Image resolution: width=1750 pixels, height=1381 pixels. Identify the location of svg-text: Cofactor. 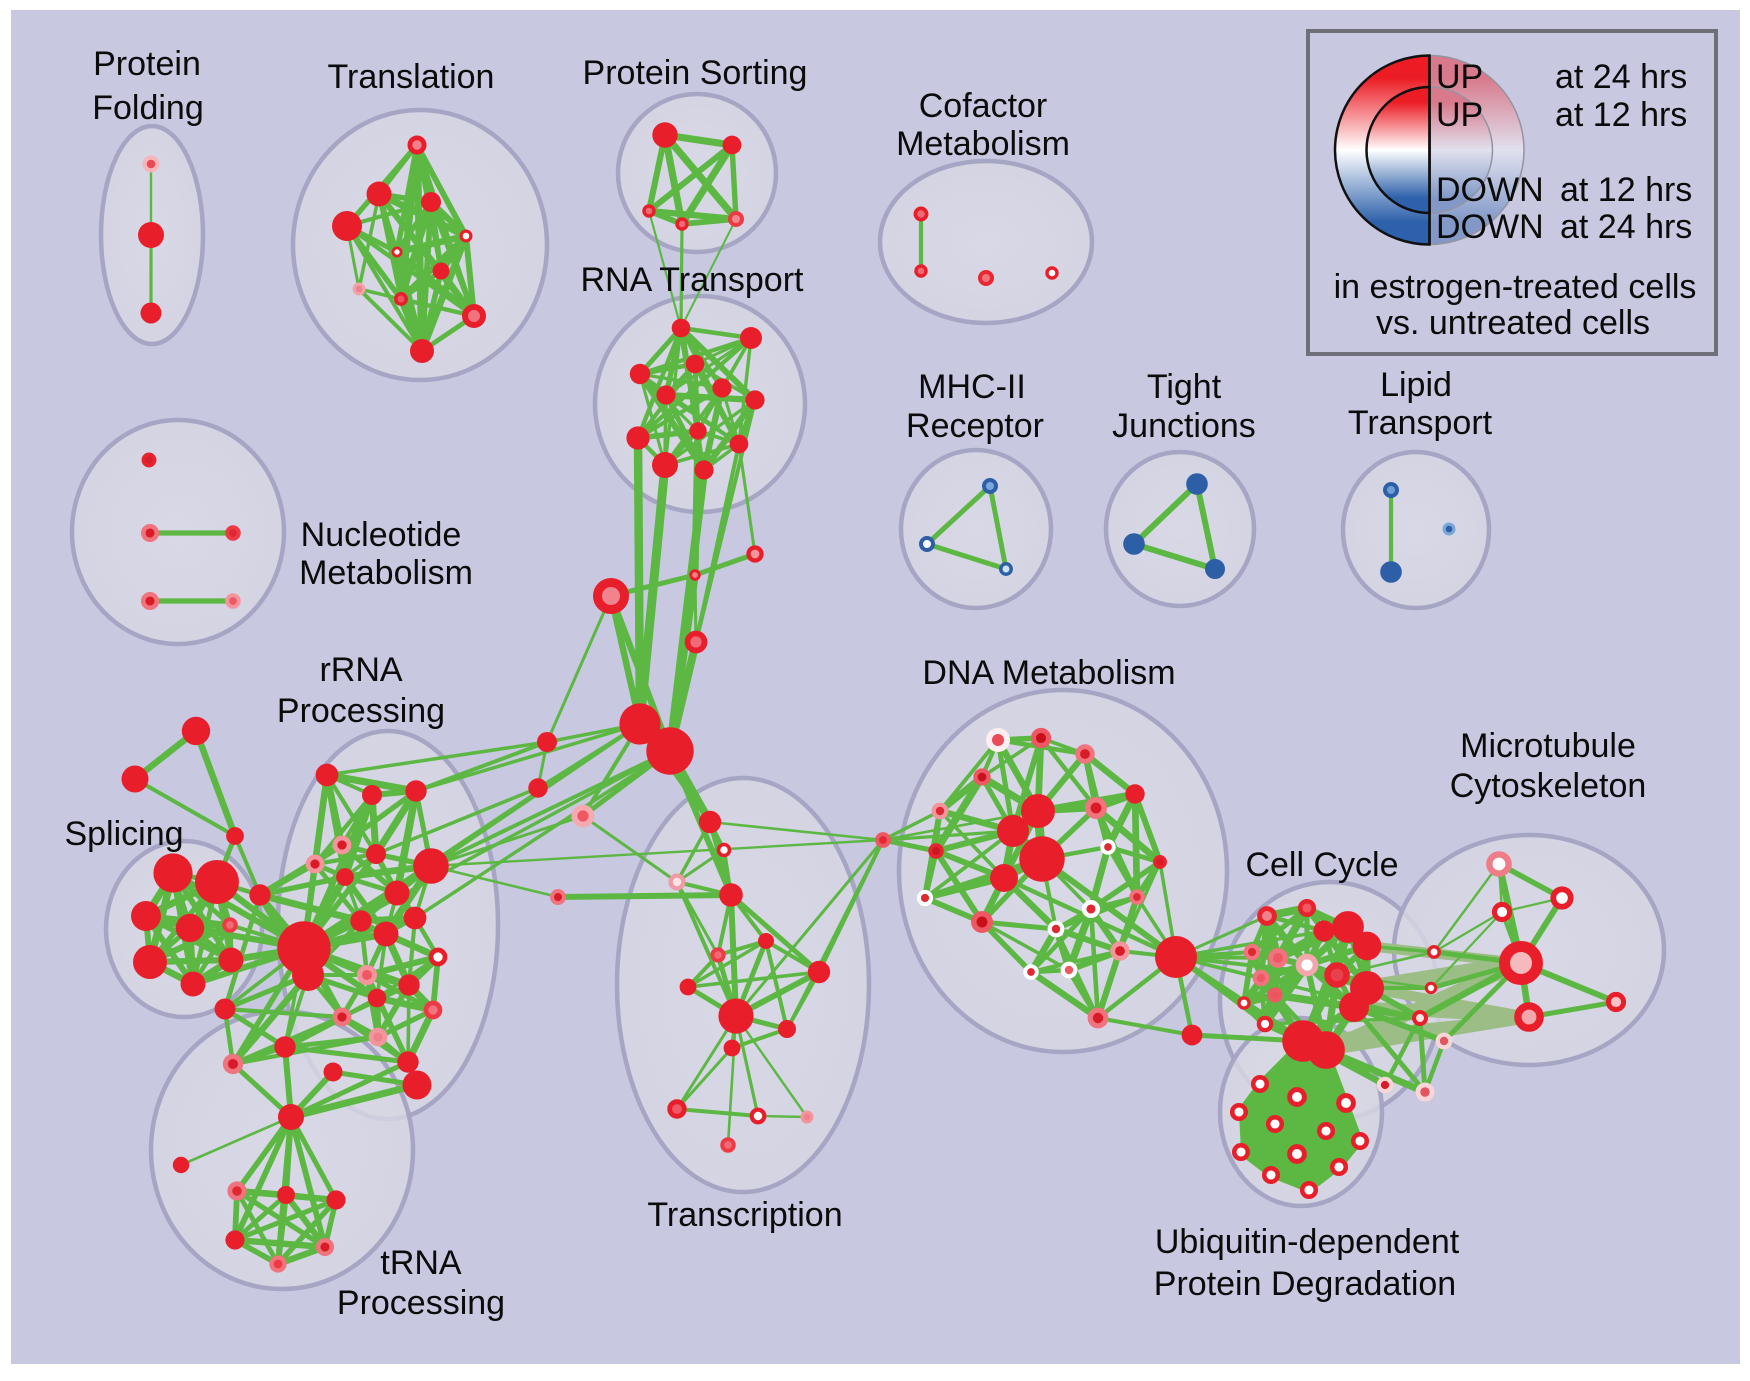
(983, 106).